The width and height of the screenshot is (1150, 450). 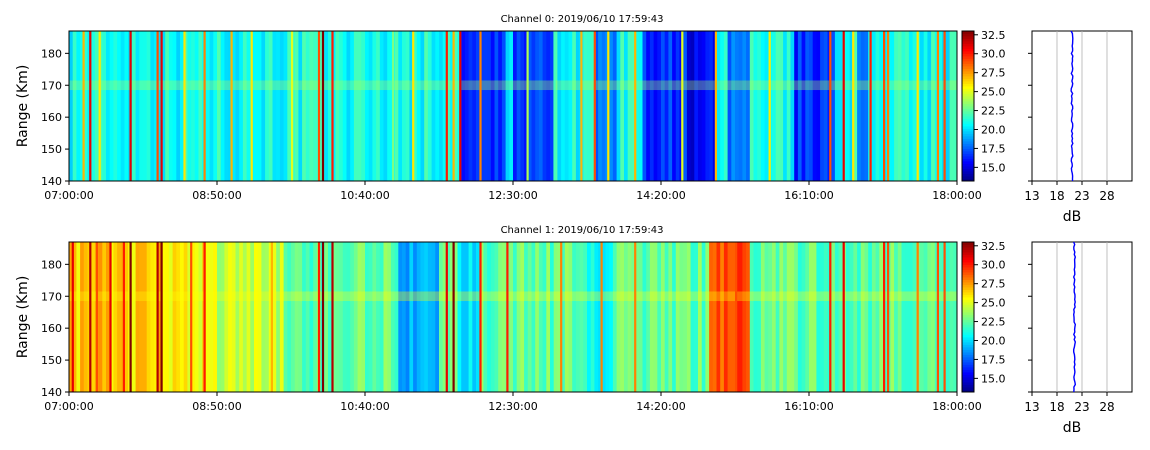 I want to click on colorbar-tick-label: 15.0, so click(x=993, y=378).